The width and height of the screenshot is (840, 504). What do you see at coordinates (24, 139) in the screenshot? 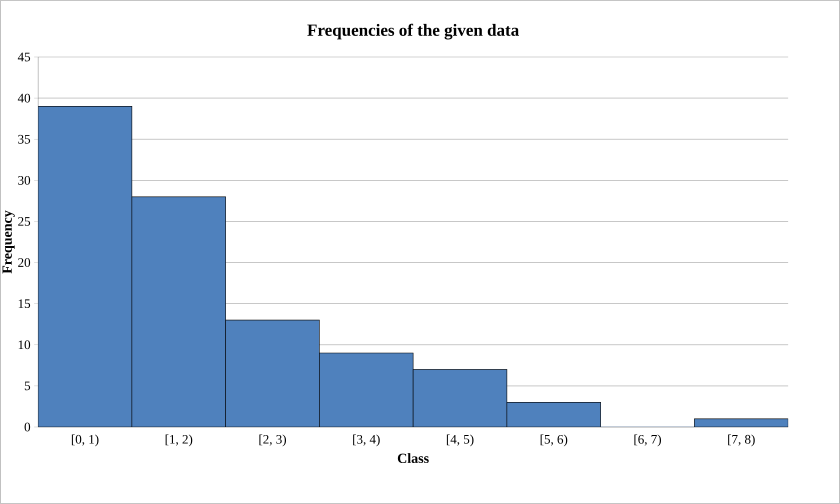
I see `y-tick-label: 35` at bounding box center [24, 139].